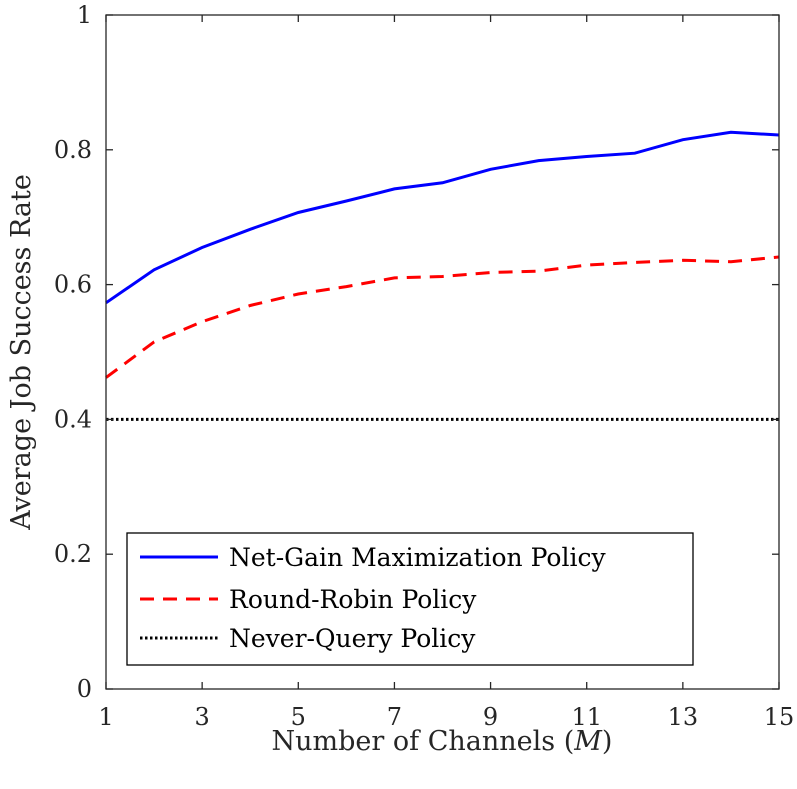 This screenshot has width=797, height=789. I want to click on x-axis-label-text: Number of Channels, so click(414, 741).